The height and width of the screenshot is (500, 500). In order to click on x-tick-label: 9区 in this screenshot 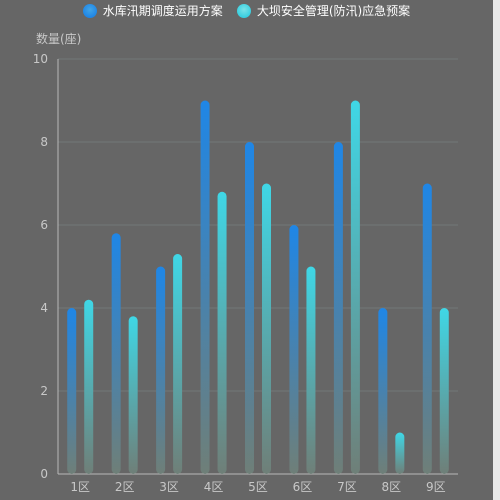, I will do `click(436, 487)`.